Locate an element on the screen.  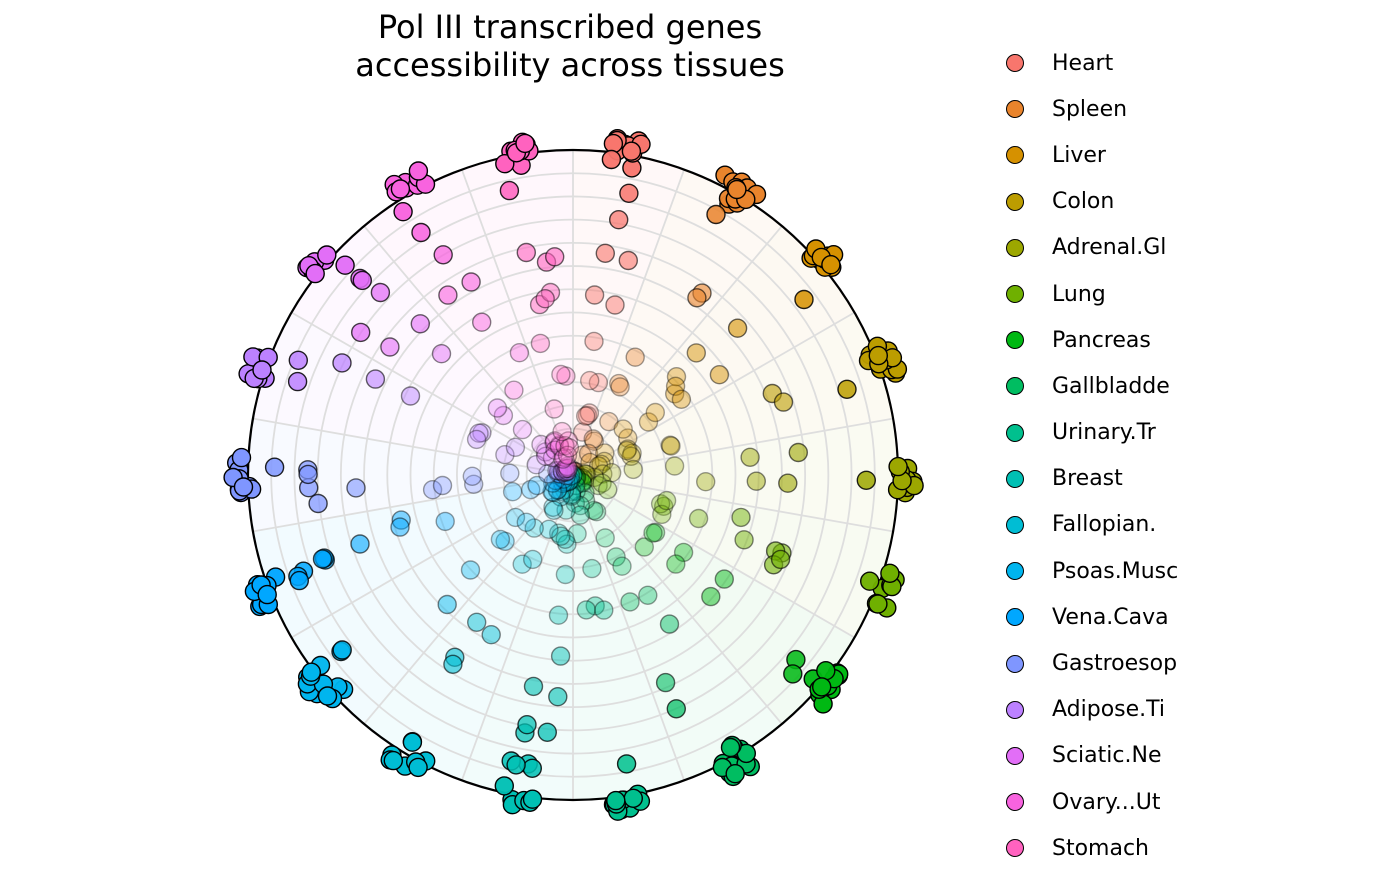
legend-label: Breast is located at coordinates (1087, 479).